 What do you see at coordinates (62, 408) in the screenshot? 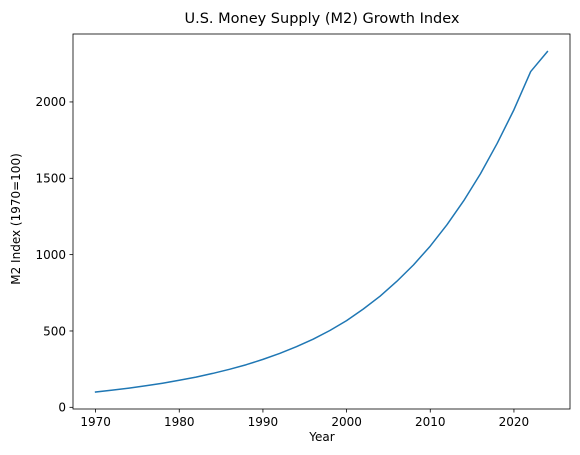
I see `y-tick-label-0: 0` at bounding box center [62, 408].